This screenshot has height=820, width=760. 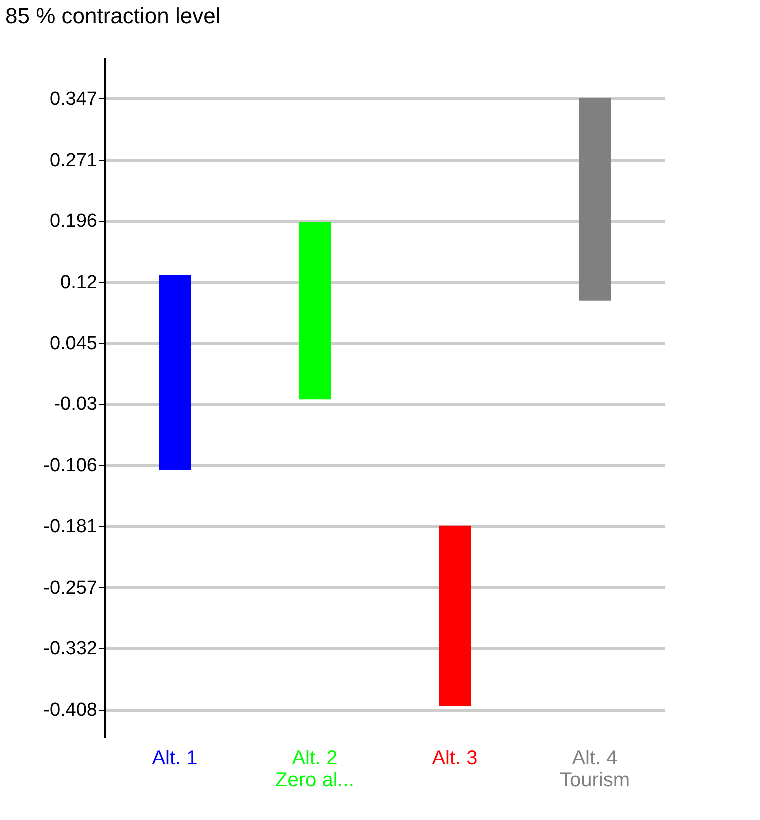 I want to click on y-tick-label: 0.347, so click(x=74, y=99).